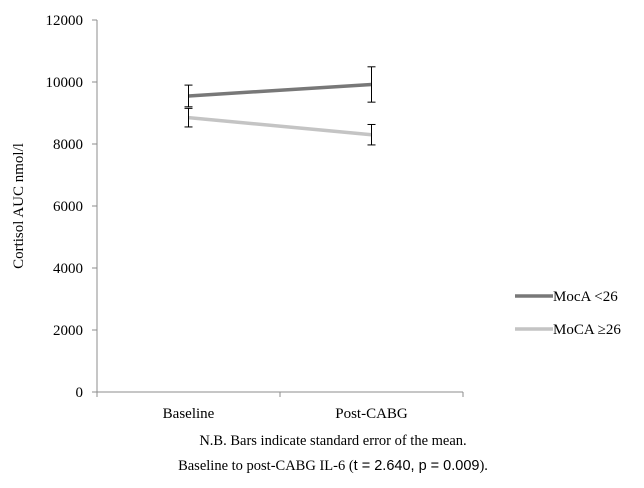 The width and height of the screenshot is (644, 488). What do you see at coordinates (68, 145) in the screenshot?
I see `y-tick-label: 8000` at bounding box center [68, 145].